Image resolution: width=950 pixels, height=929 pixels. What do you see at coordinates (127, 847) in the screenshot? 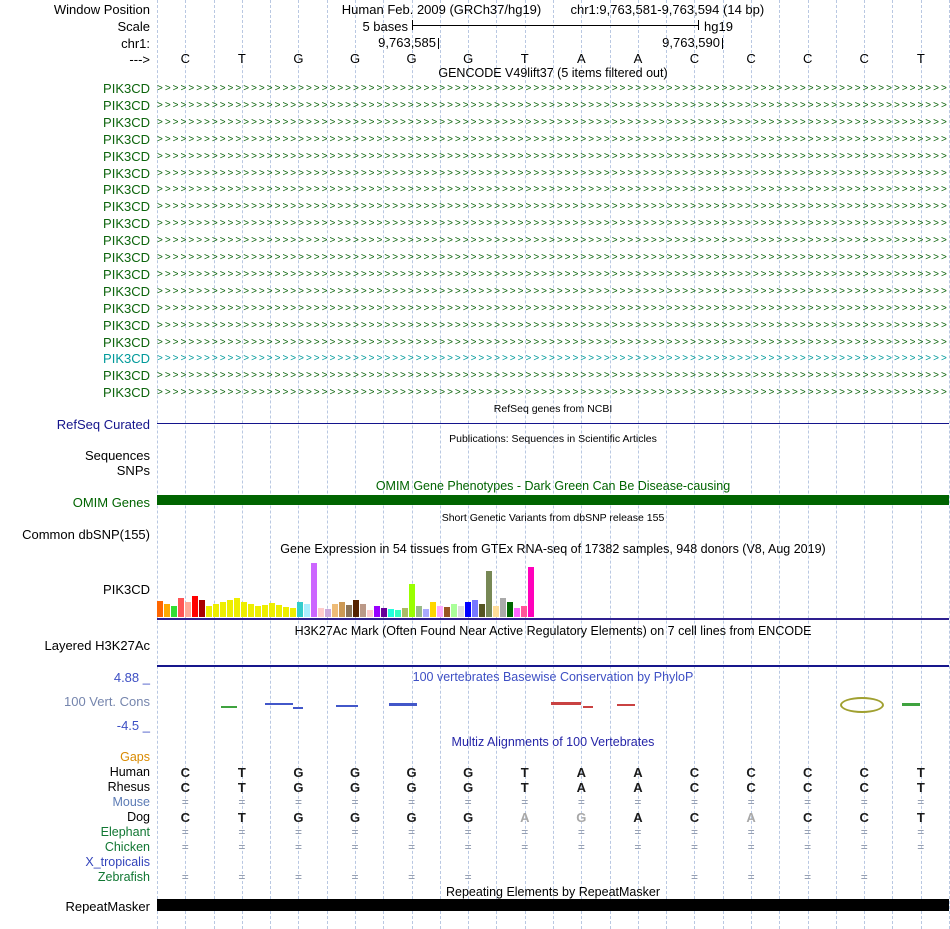
I see `multiz-species-label: Chicken` at bounding box center [127, 847].